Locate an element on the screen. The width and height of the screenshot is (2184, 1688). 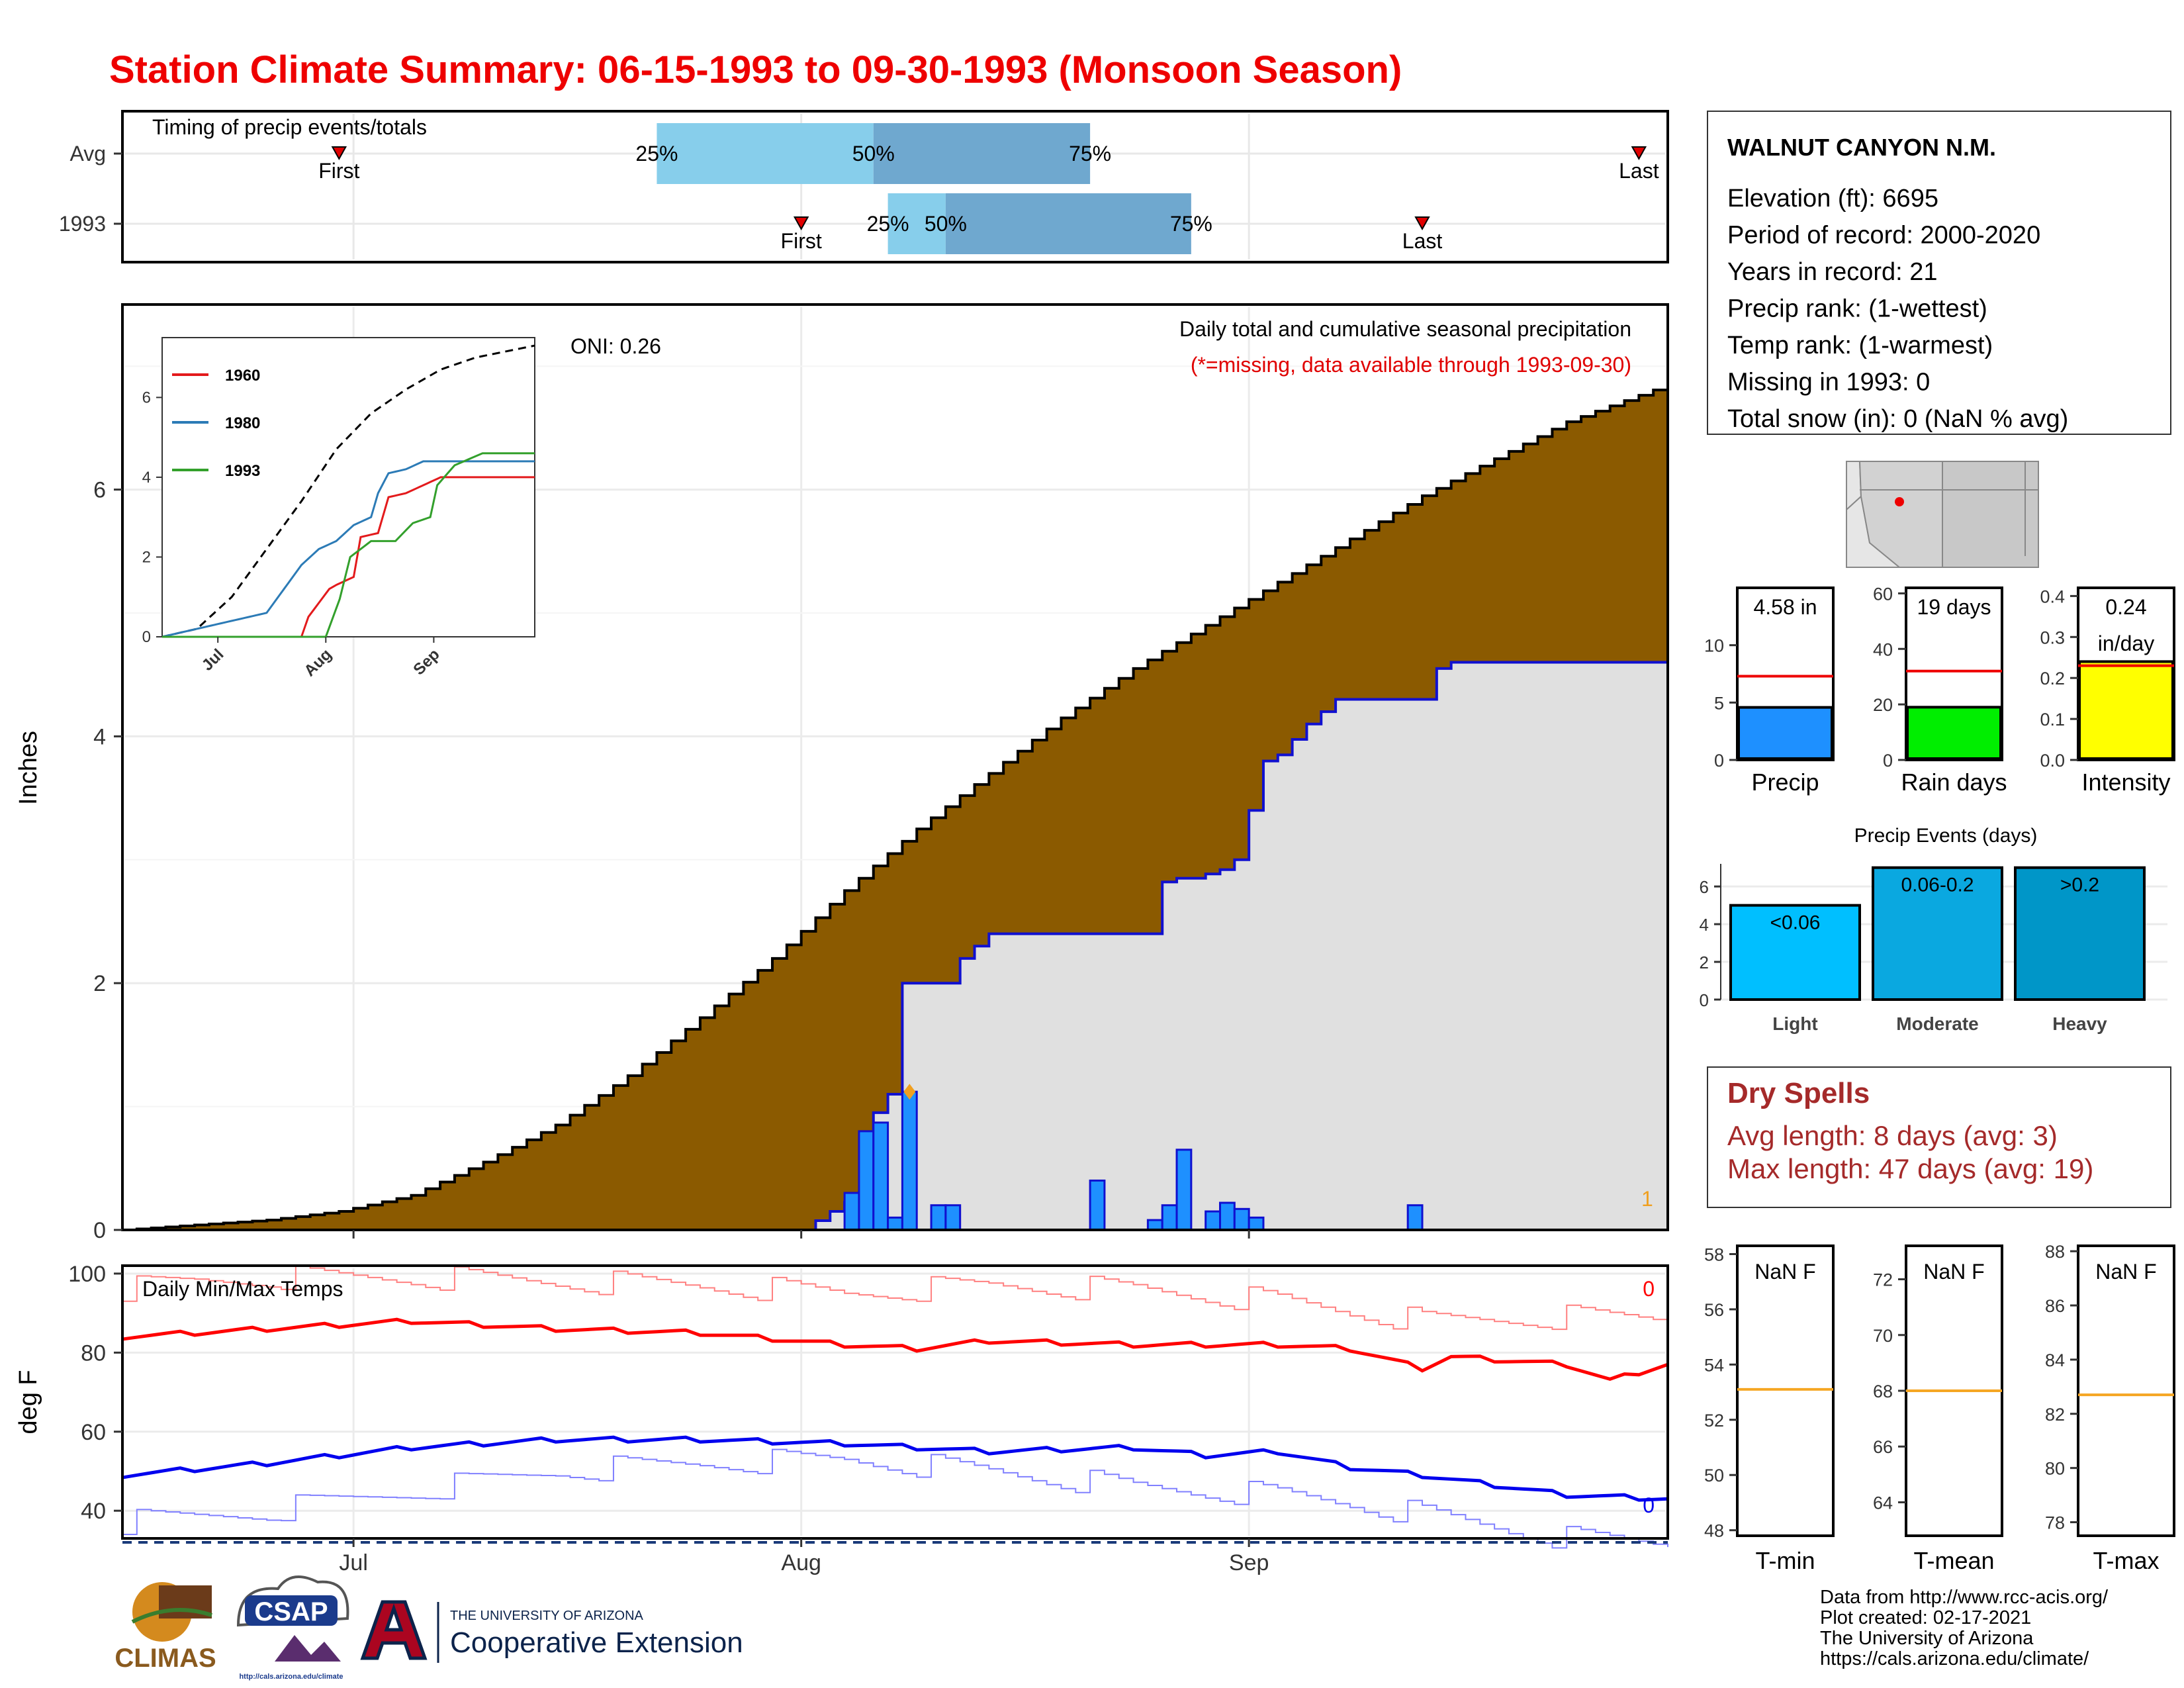
temp-panel-label: Daily Min/Max Temps is located at coordinates (242, 1289).